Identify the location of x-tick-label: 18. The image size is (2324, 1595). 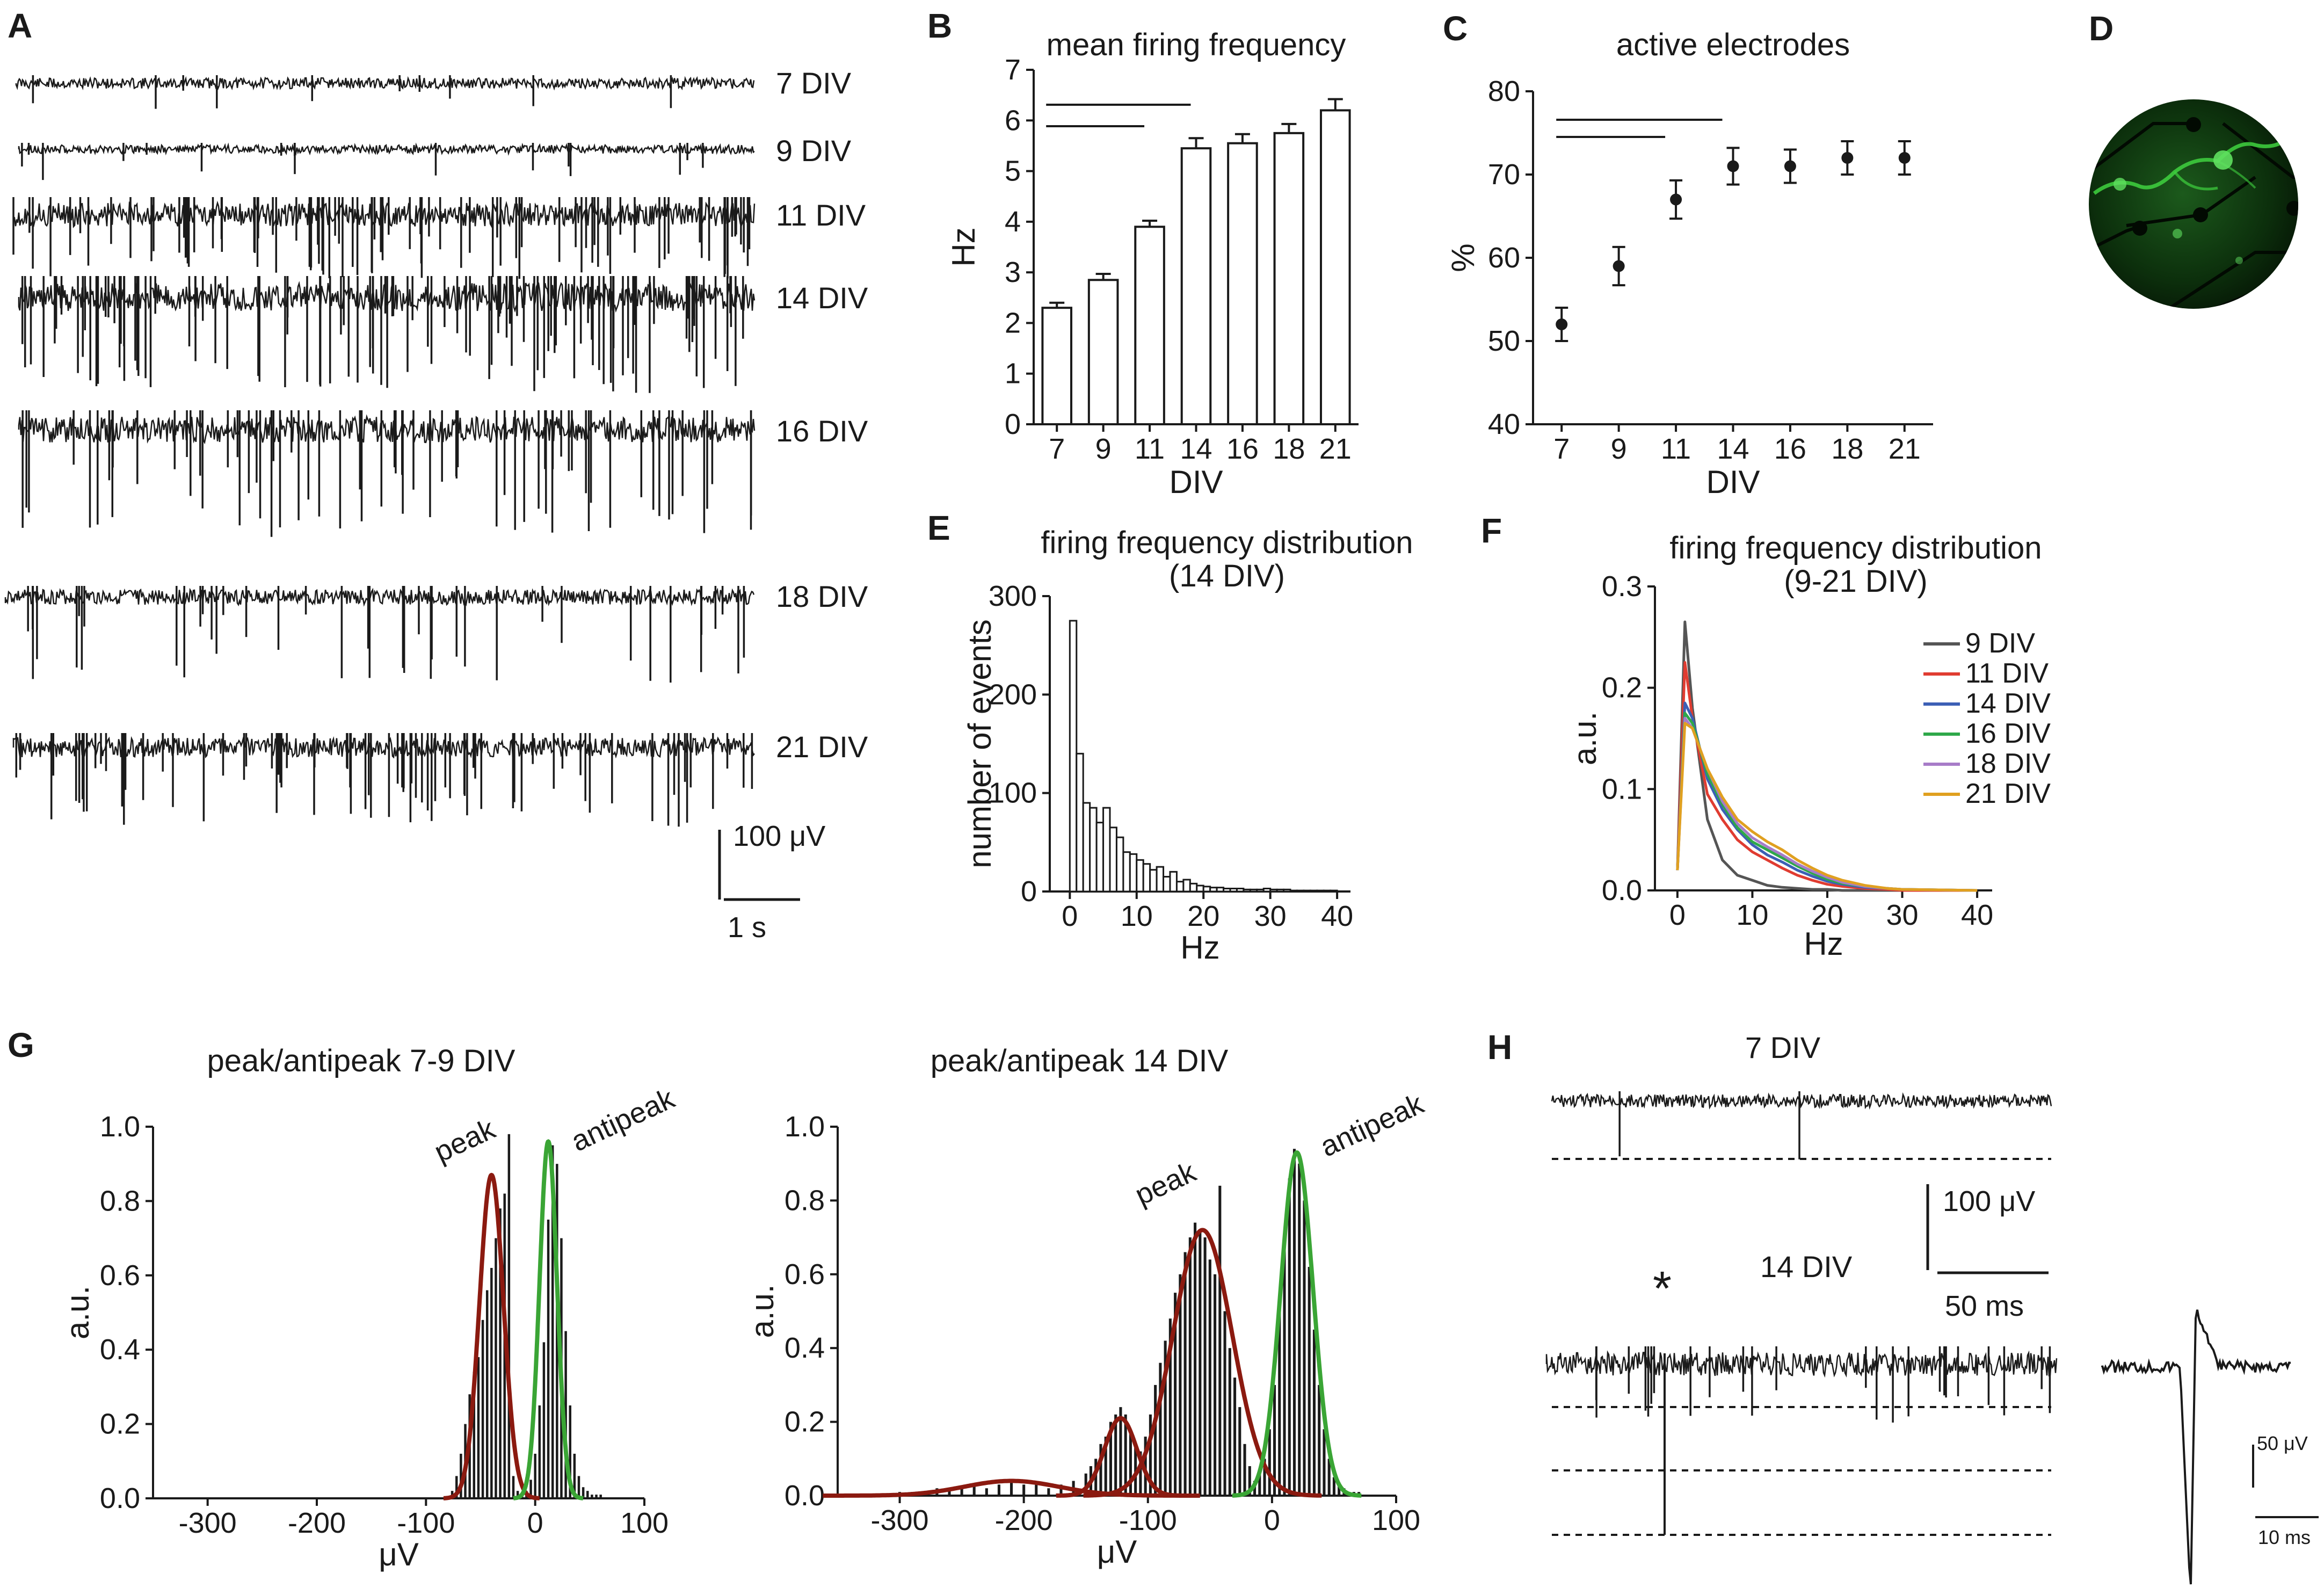
(1847, 449).